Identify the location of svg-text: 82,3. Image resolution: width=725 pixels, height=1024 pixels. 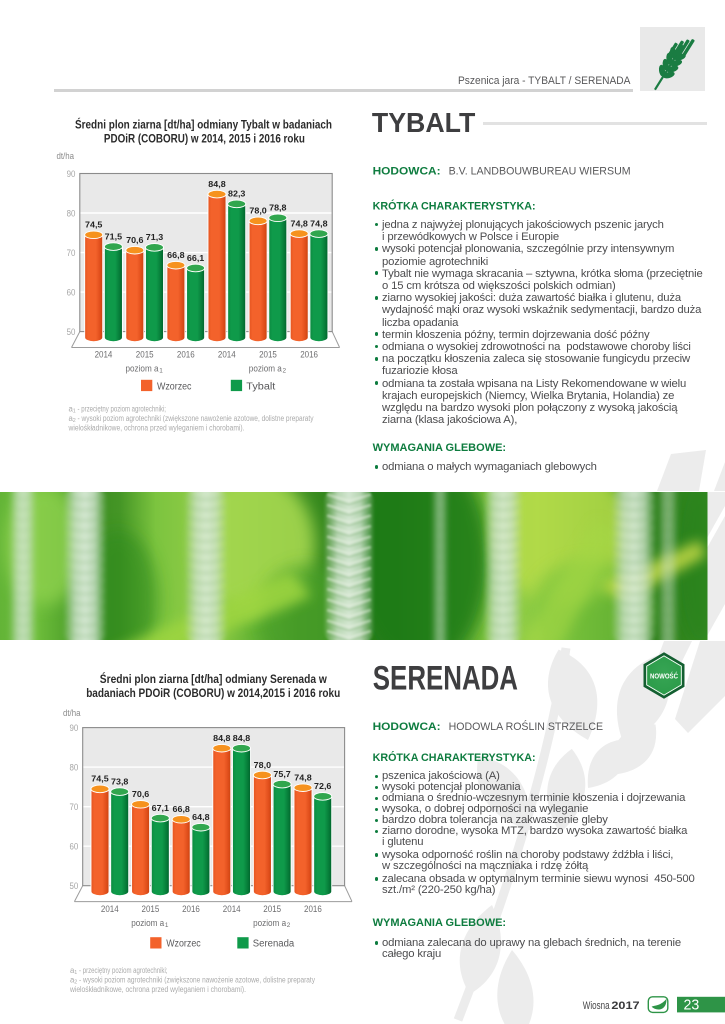
(237, 194).